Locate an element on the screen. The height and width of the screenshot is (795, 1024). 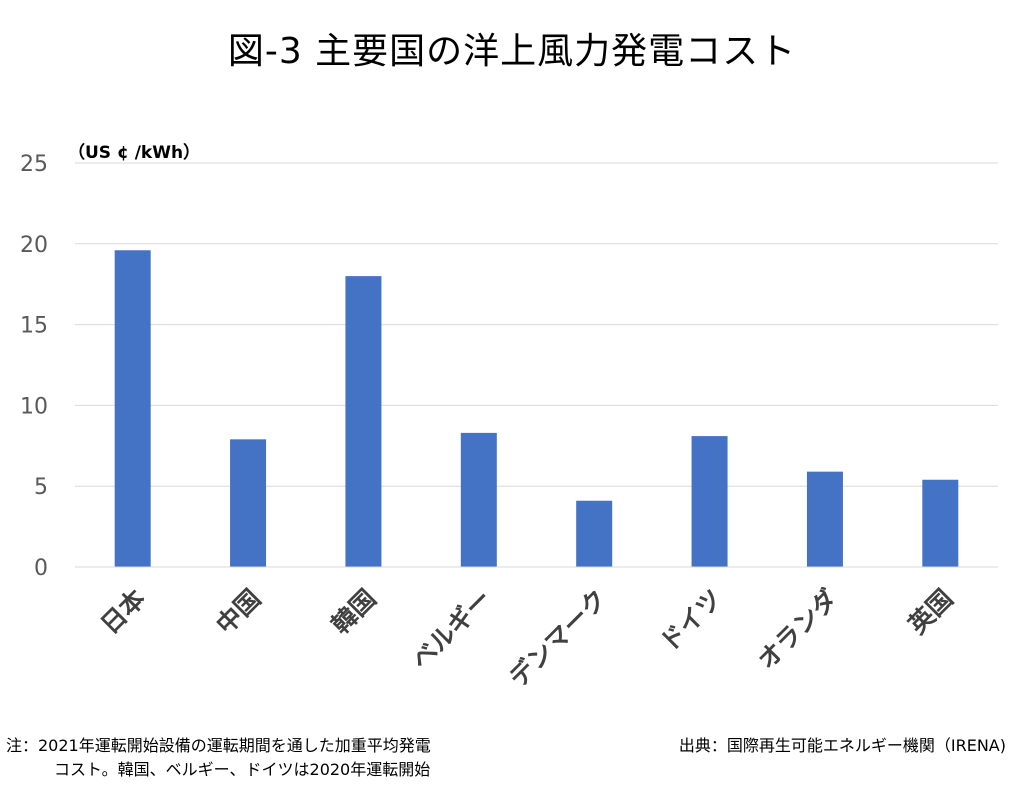
footnote-line-1: 注：2021年運転開始設備の運転期間を通した加重平均発電 is located at coordinates (218, 745).